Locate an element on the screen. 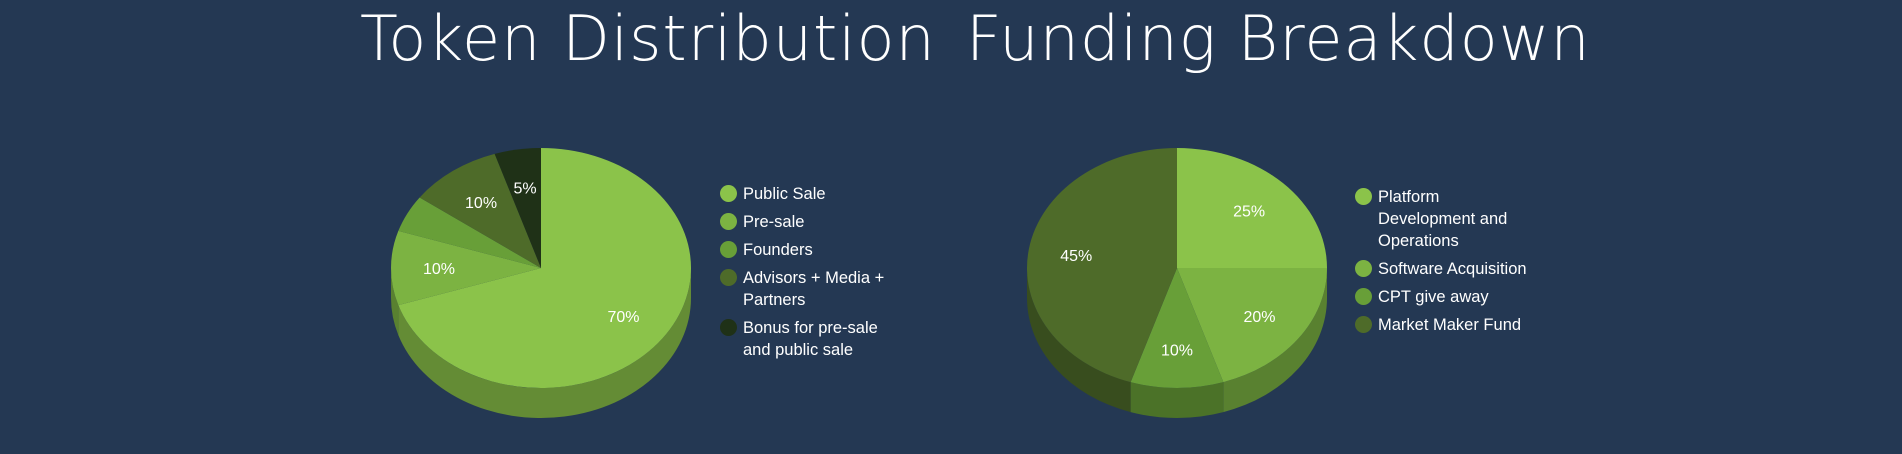 This screenshot has height=454, width=1902. pie-data-label-1-3: 45% is located at coordinates (1076, 256).